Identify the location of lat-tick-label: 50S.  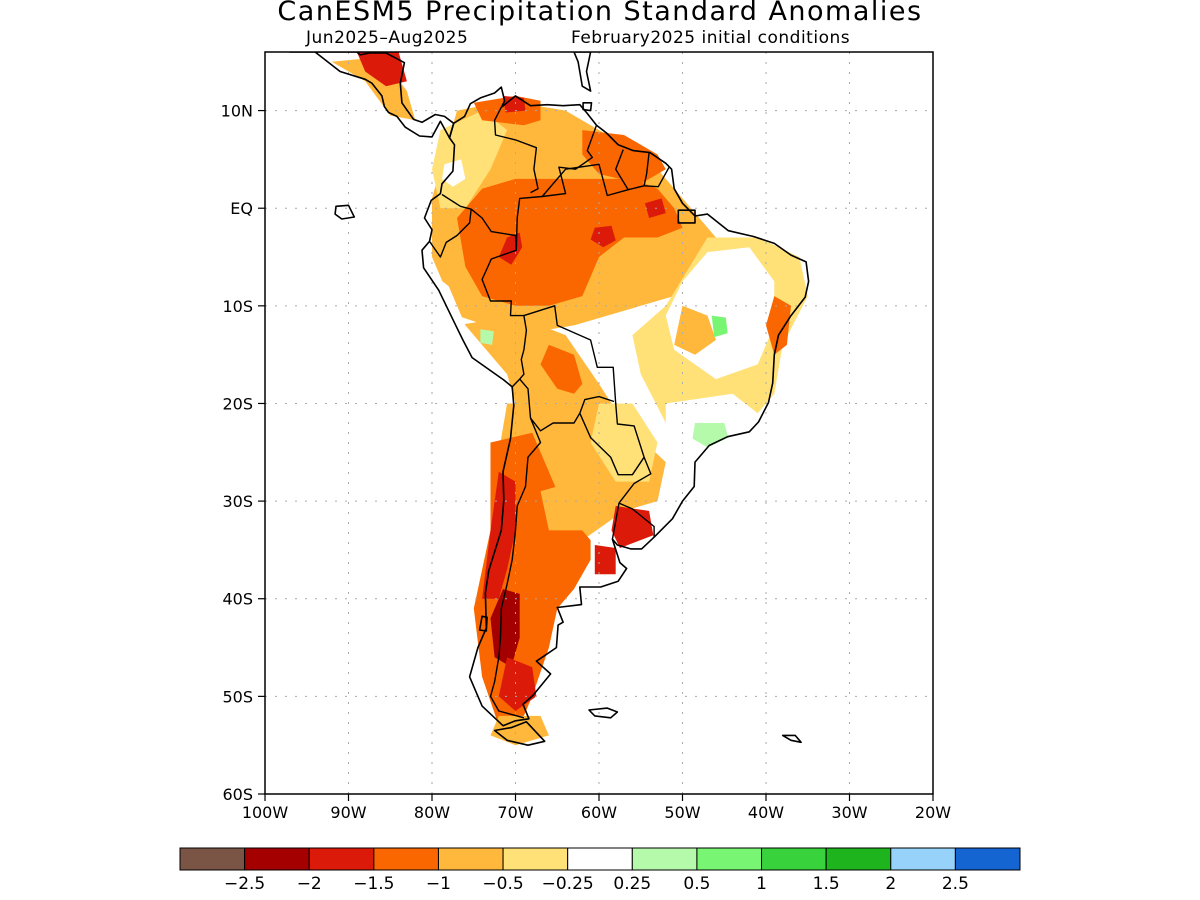
(237, 696).